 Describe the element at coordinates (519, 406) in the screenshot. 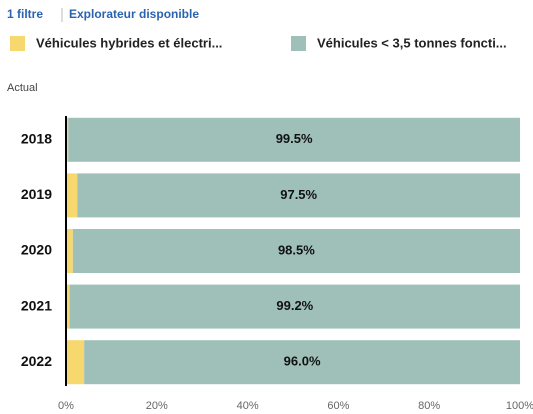

I see `x-tick-label: 100%` at that location.